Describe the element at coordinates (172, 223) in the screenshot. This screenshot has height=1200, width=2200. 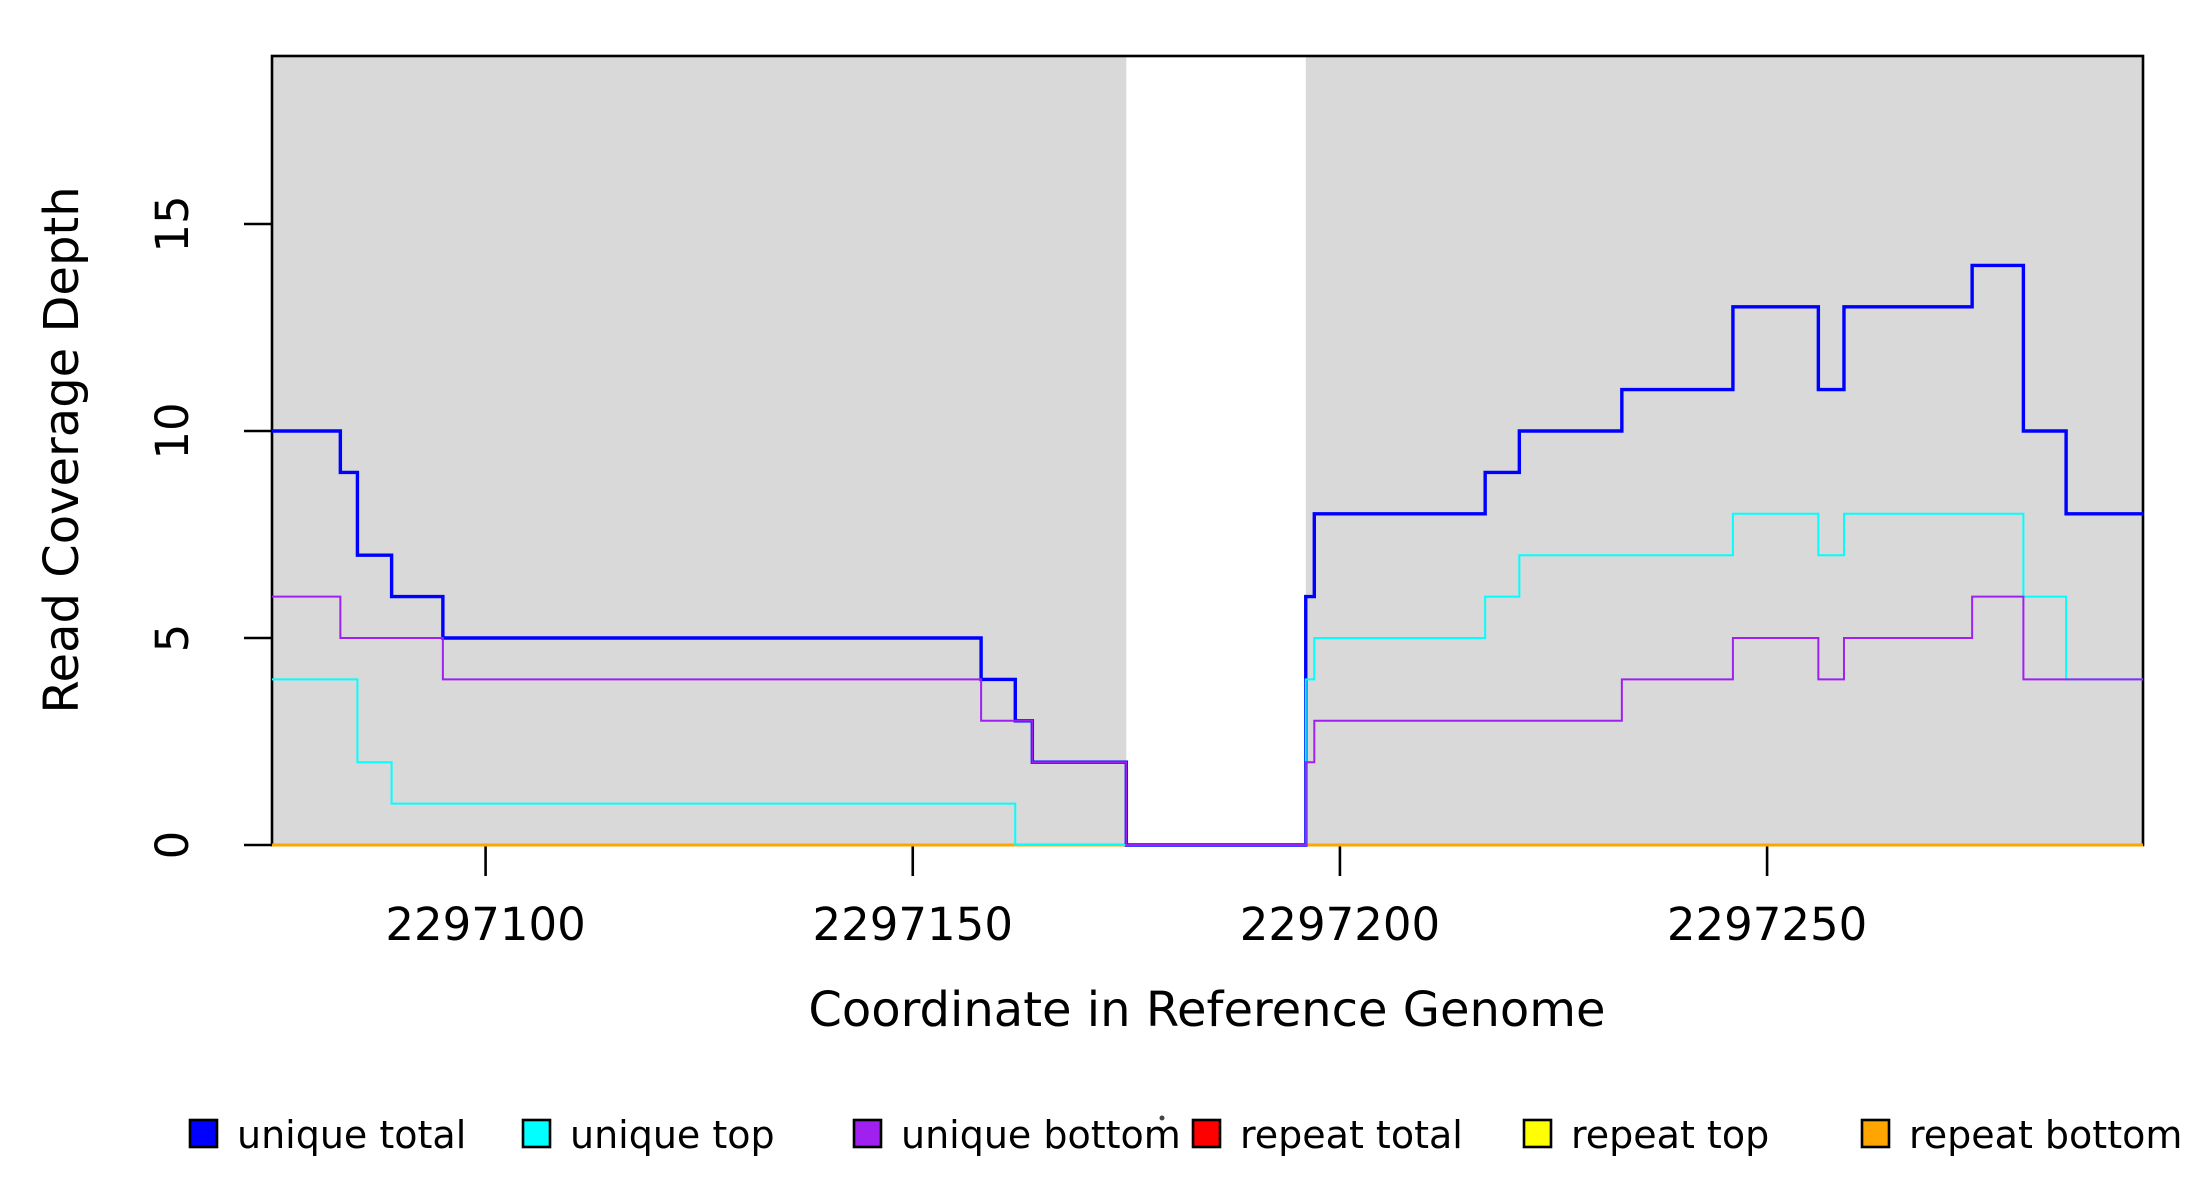
I see `y-tick-label: 15` at that location.